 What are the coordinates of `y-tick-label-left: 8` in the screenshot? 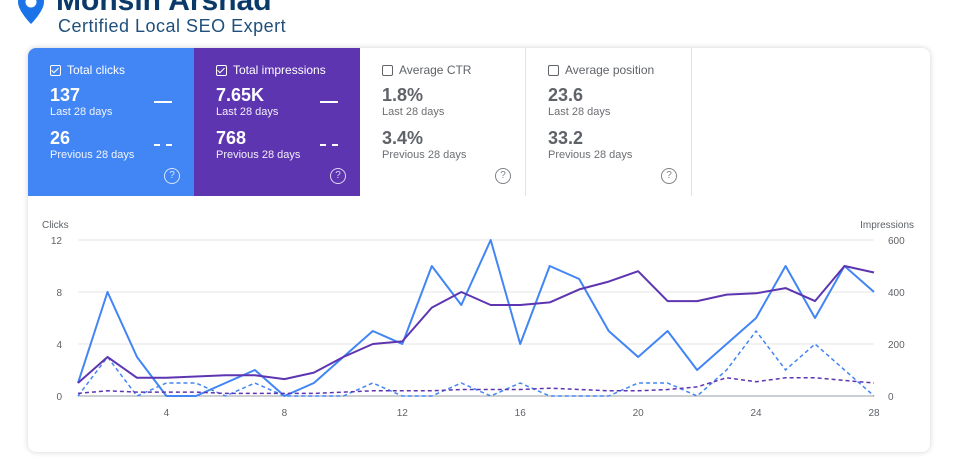 It's located at (59, 293).